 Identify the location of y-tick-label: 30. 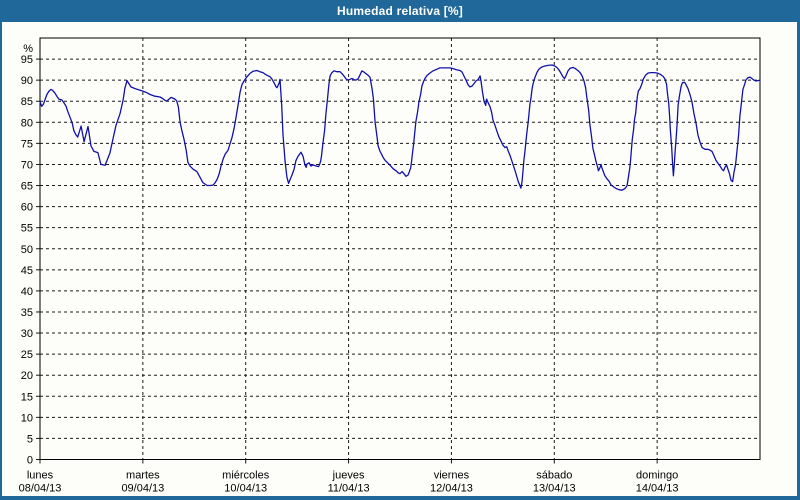
(27, 334).